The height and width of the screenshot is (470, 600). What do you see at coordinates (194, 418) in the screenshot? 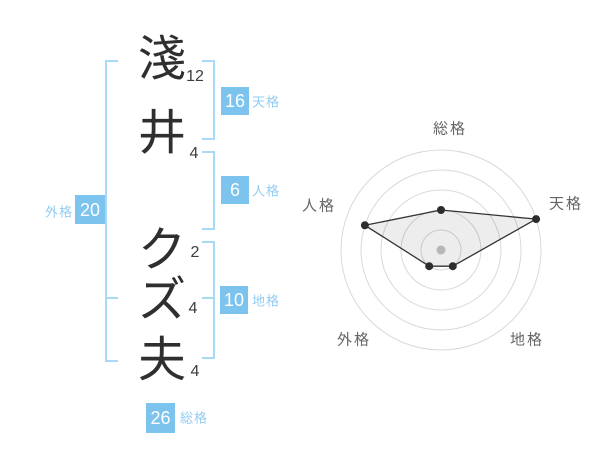
I see `soukaku-label: 総格` at bounding box center [194, 418].